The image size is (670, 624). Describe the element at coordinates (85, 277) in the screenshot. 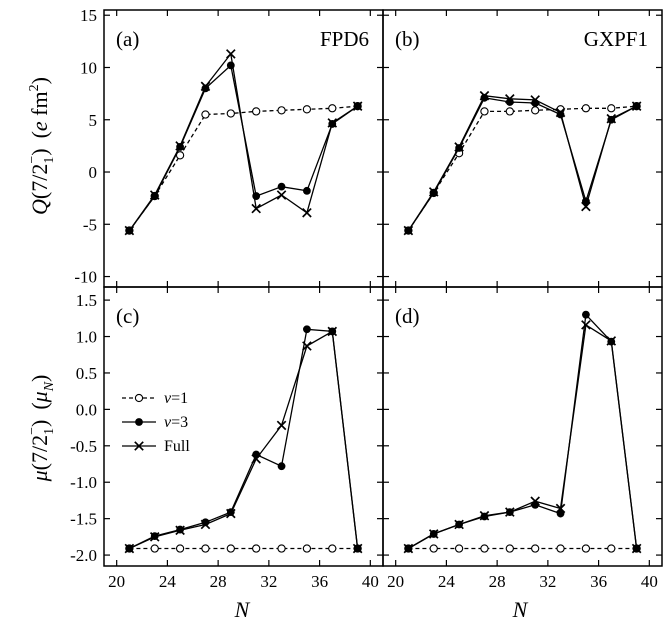

I see `y-tick-label: -10` at that location.